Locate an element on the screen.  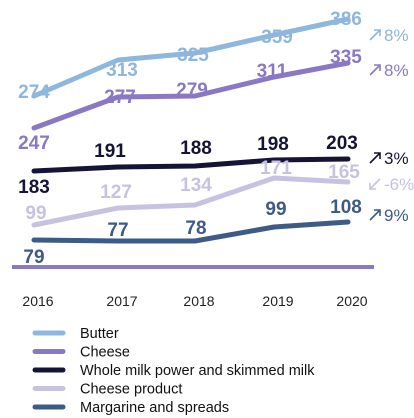
data-label: 198 is located at coordinates (273, 144).